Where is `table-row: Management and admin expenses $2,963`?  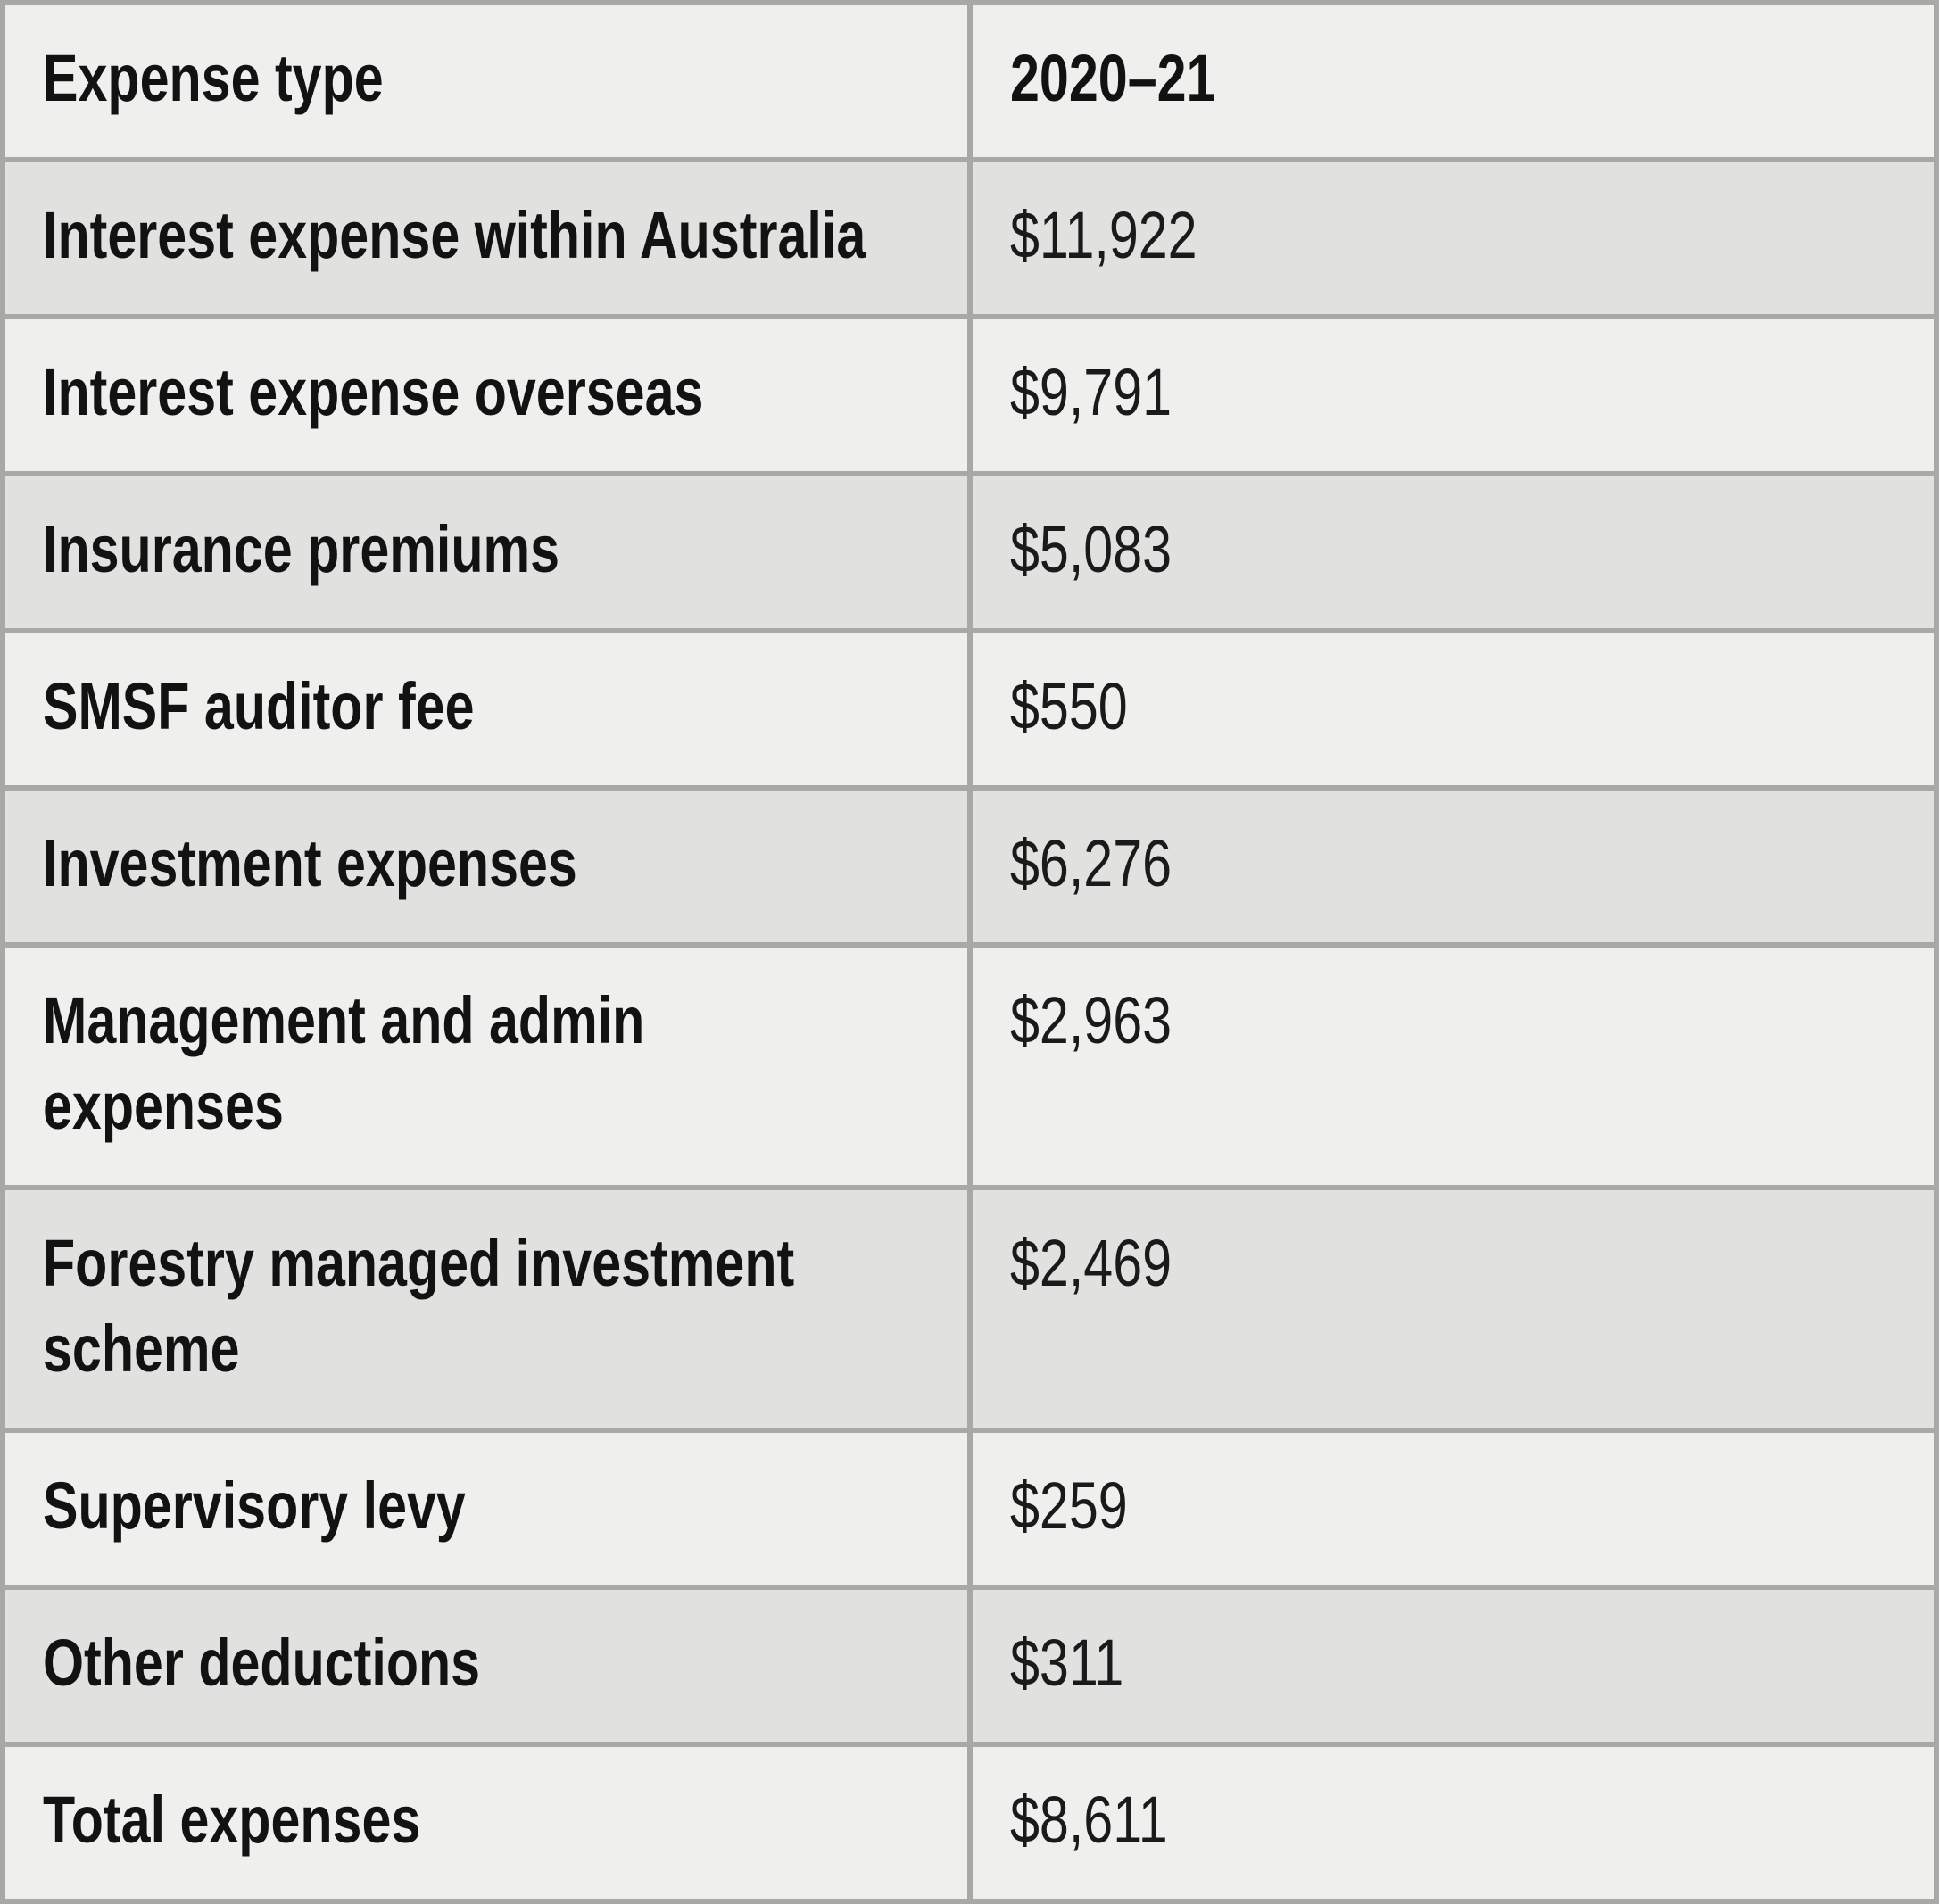
table-row: Management and admin expenses $2,963 is located at coordinates (969, 1066).